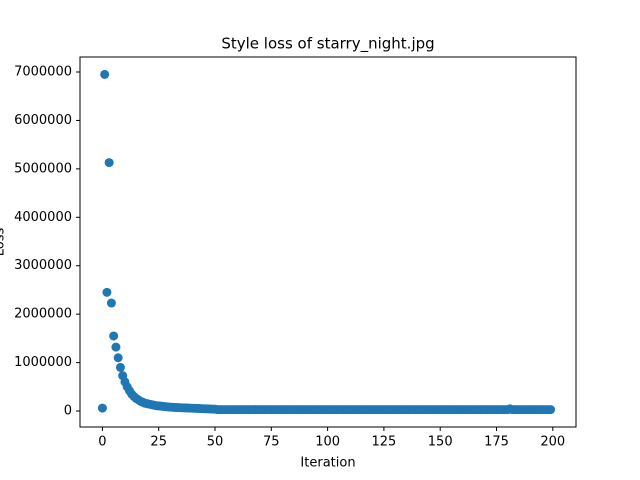  What do you see at coordinates (102, 442) in the screenshot?
I see `x-tick-label: 0` at bounding box center [102, 442].